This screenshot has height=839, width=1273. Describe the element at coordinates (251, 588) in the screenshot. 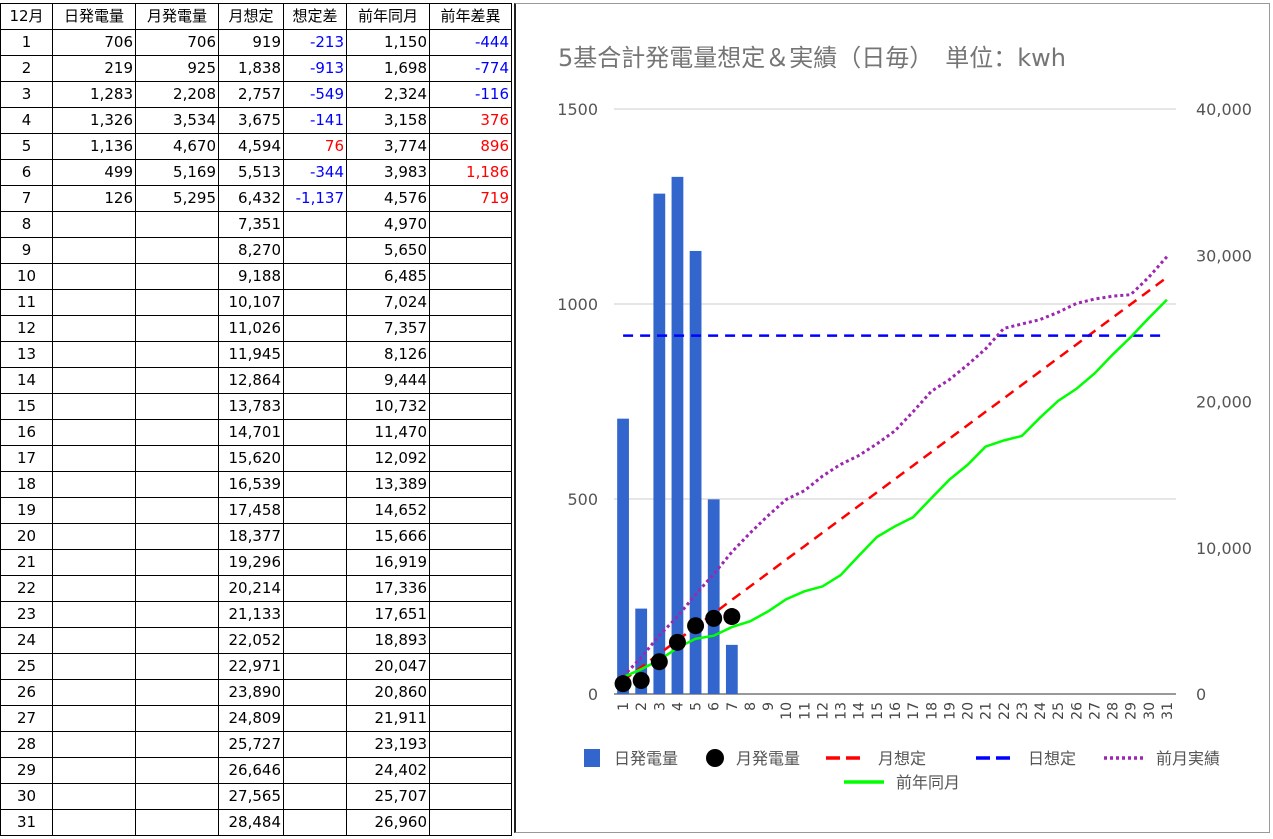

I see `cell-monthly-estimate: 20,214` at that location.